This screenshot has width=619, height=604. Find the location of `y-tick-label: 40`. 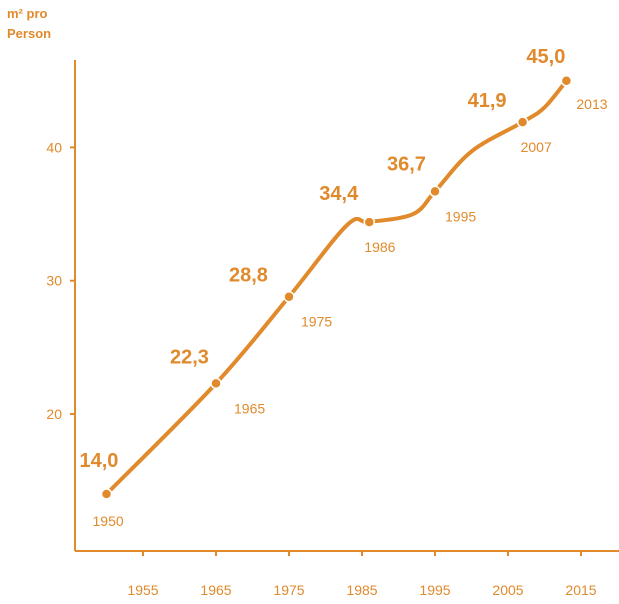

y-tick-label: 40 is located at coordinates (54, 147).